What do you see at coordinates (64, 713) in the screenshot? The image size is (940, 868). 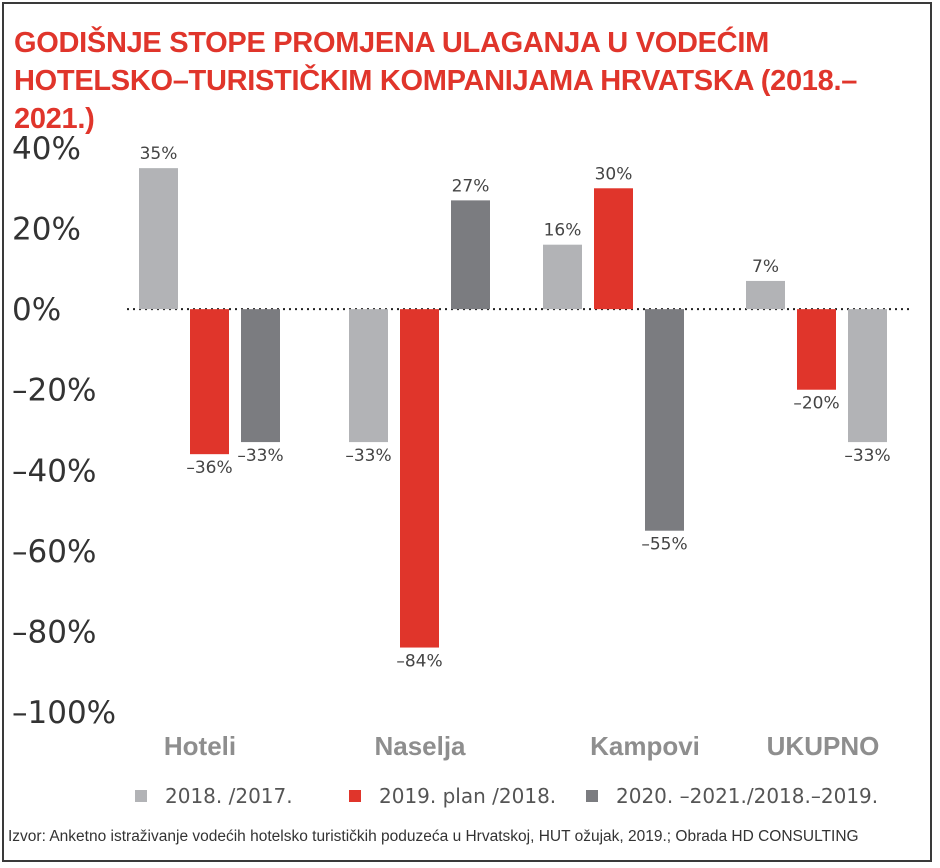 I see `y-tick-label: –100%` at bounding box center [64, 713].